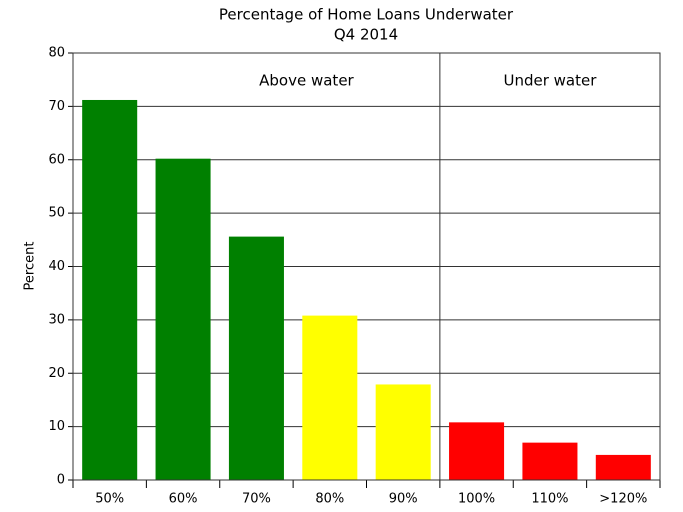  Describe the element at coordinates (366, 35) in the screenshot. I see `chart-subtitle: Q4 2014` at that location.